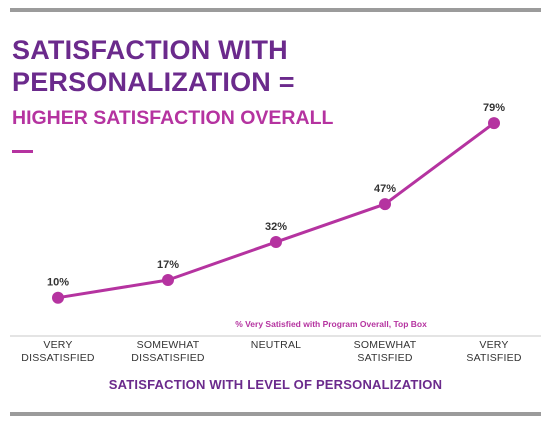 This screenshot has width=551, height=426. Describe the element at coordinates (153, 82) in the screenshot. I see `title-line-2: PERSONALIZATION =` at that location.